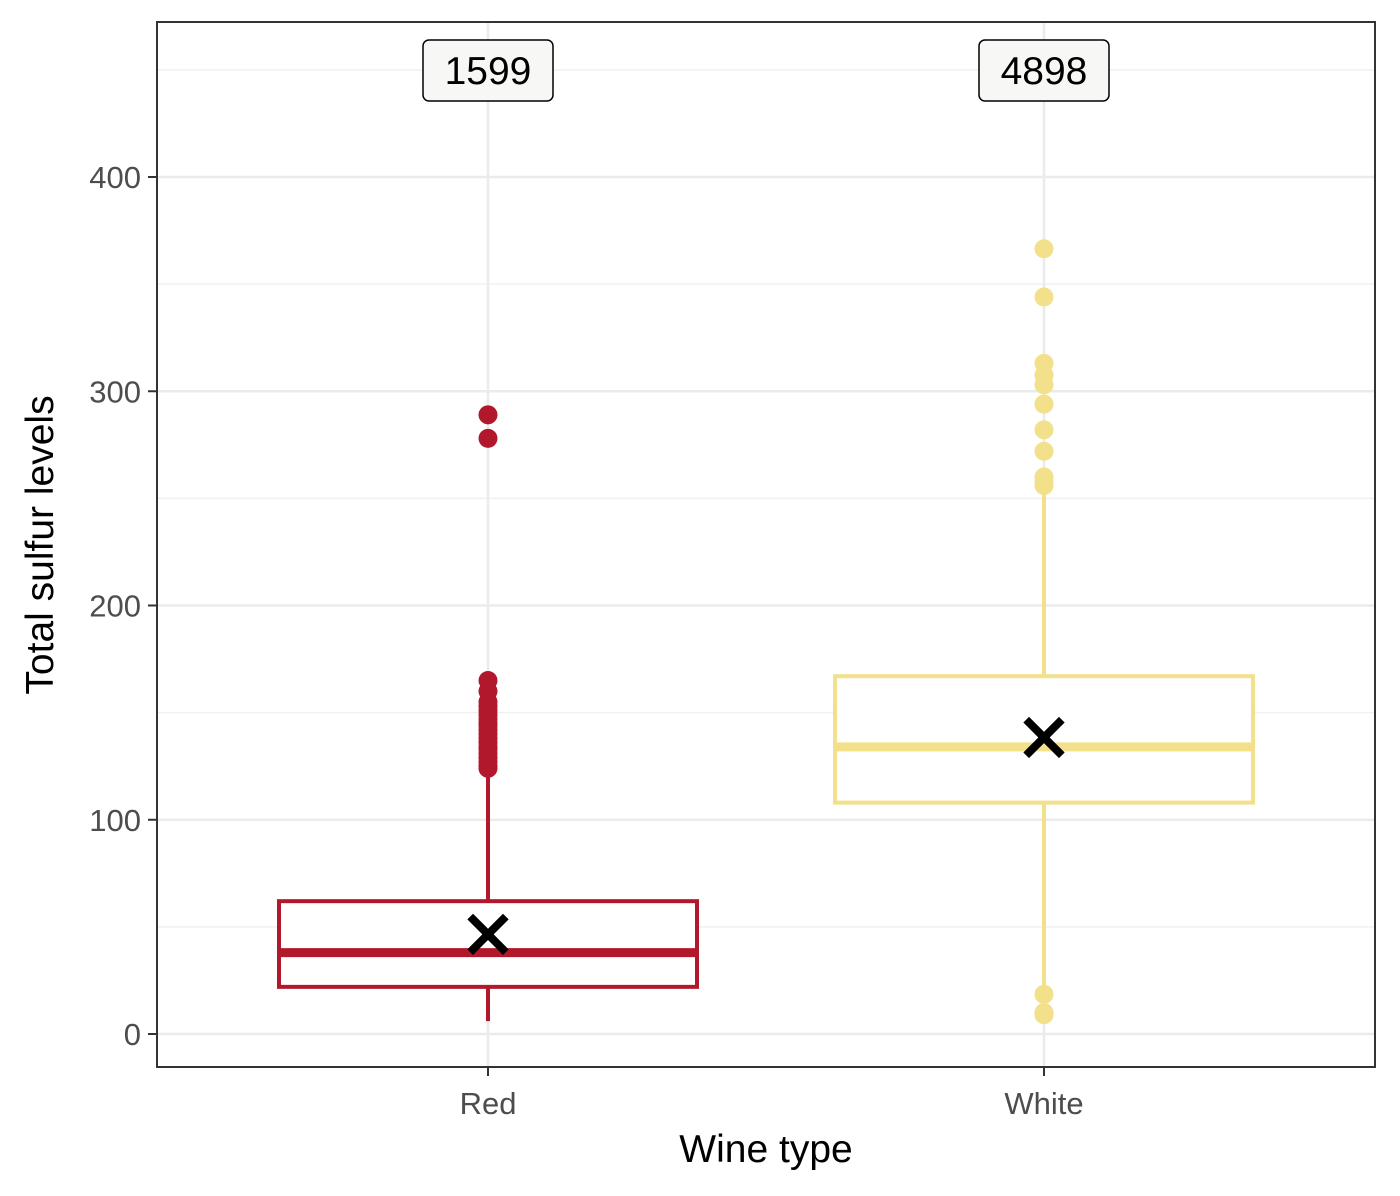  What do you see at coordinates (40, 544) in the screenshot?
I see `y-axis-title: Total sulfur levels` at bounding box center [40, 544].